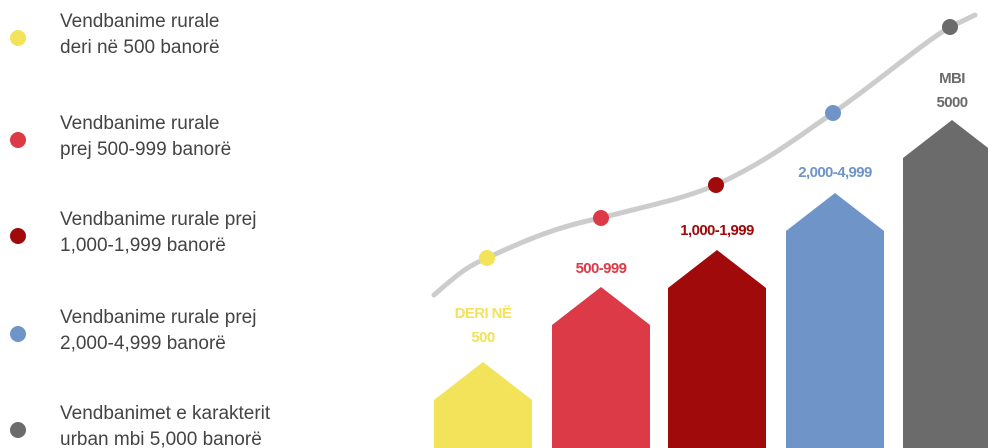 The width and height of the screenshot is (988, 448). I want to click on legend-text: urban mbi 5,000 banorë, so click(161, 438).